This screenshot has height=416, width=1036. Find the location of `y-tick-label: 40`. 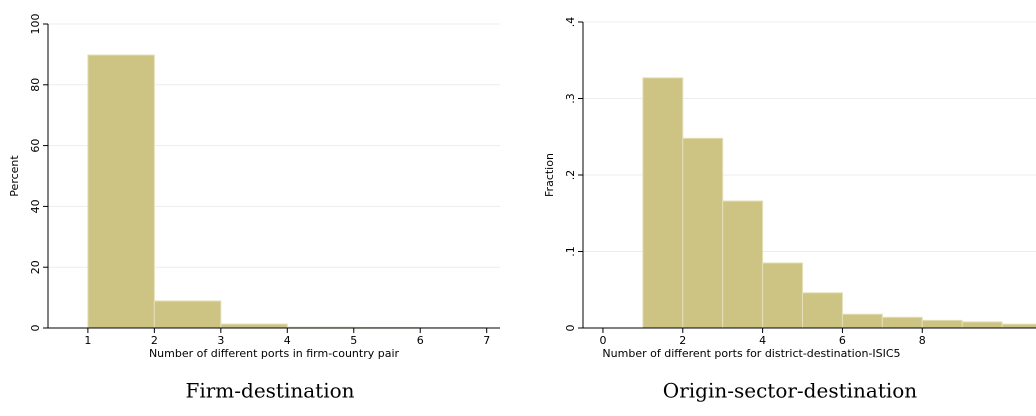

y-tick-label: 40 is located at coordinates (35, 206).